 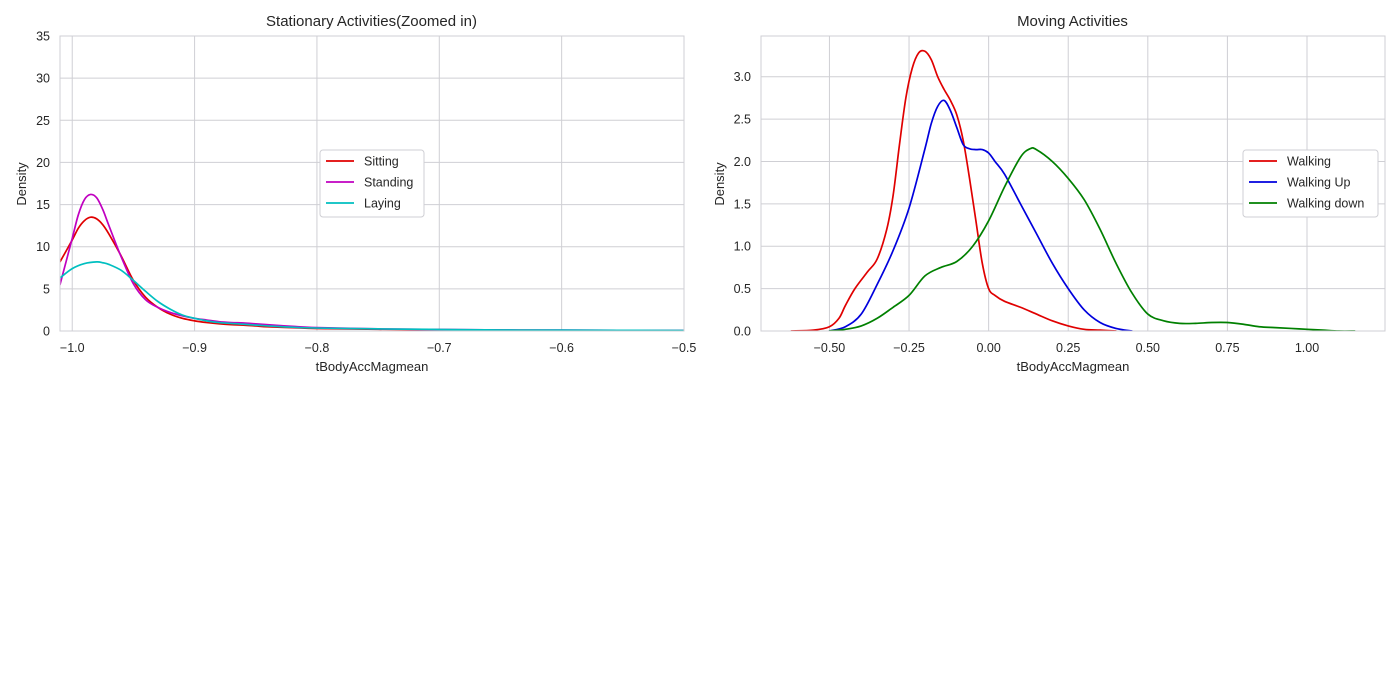 I want to click on series-line-walking, so click(x=953, y=190).